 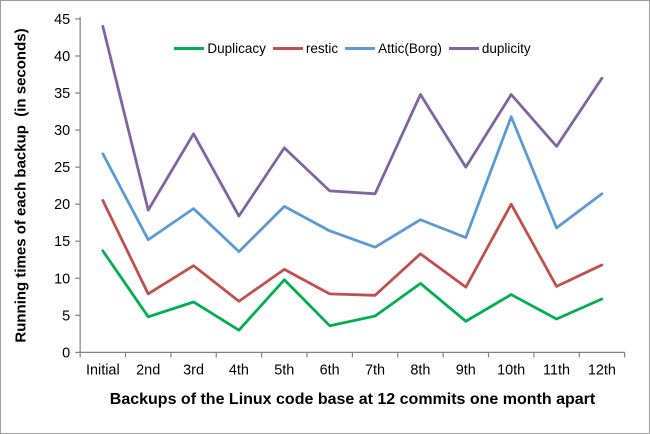 What do you see at coordinates (62, 20) in the screenshot?
I see `y-tick-label: 45` at bounding box center [62, 20].